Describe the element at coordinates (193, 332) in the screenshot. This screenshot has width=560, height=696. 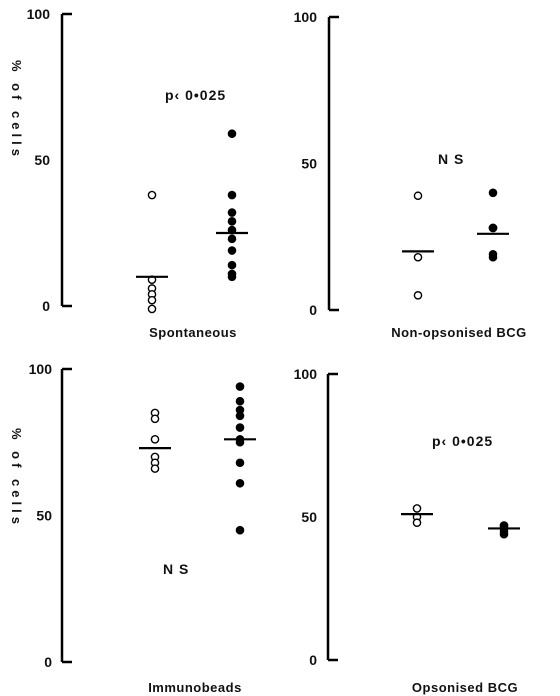
I see `x-axis-caption: Spontaneous` at that location.